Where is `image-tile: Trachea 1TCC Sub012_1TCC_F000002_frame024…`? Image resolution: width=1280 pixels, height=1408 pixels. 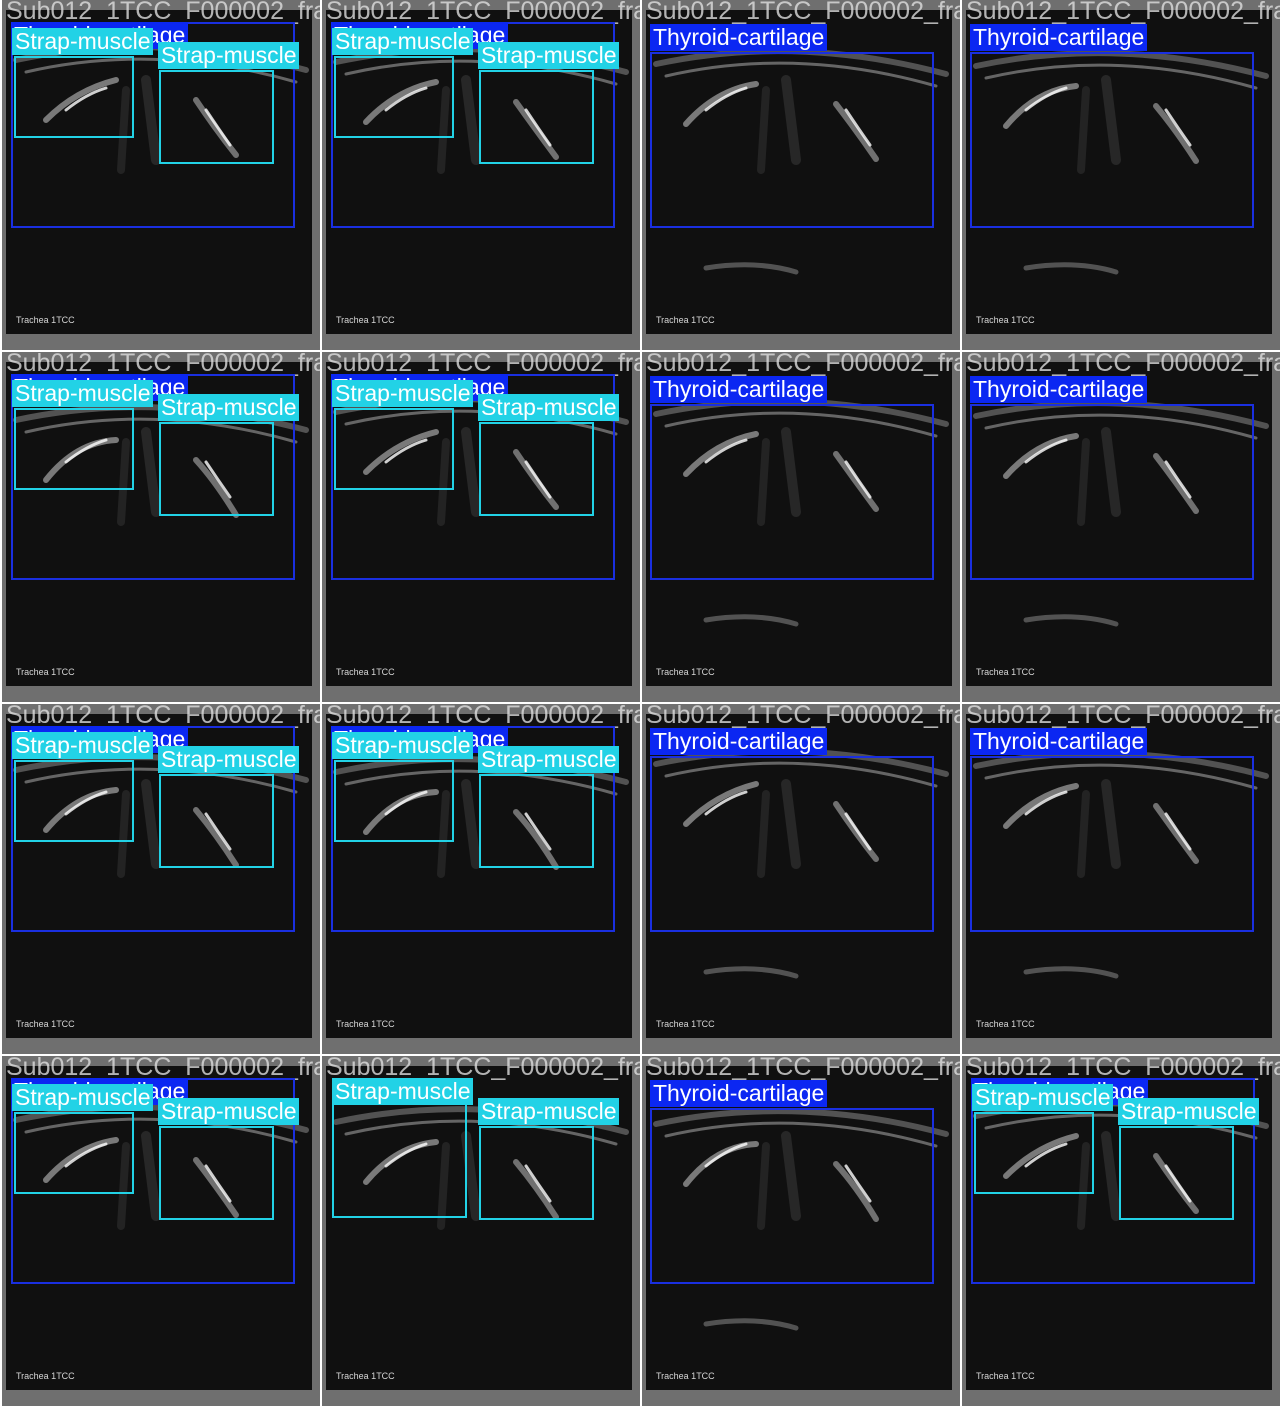 image-tile: Trachea 1TCC Sub012_1TCC_F000002_frame024… is located at coordinates (801, 527).